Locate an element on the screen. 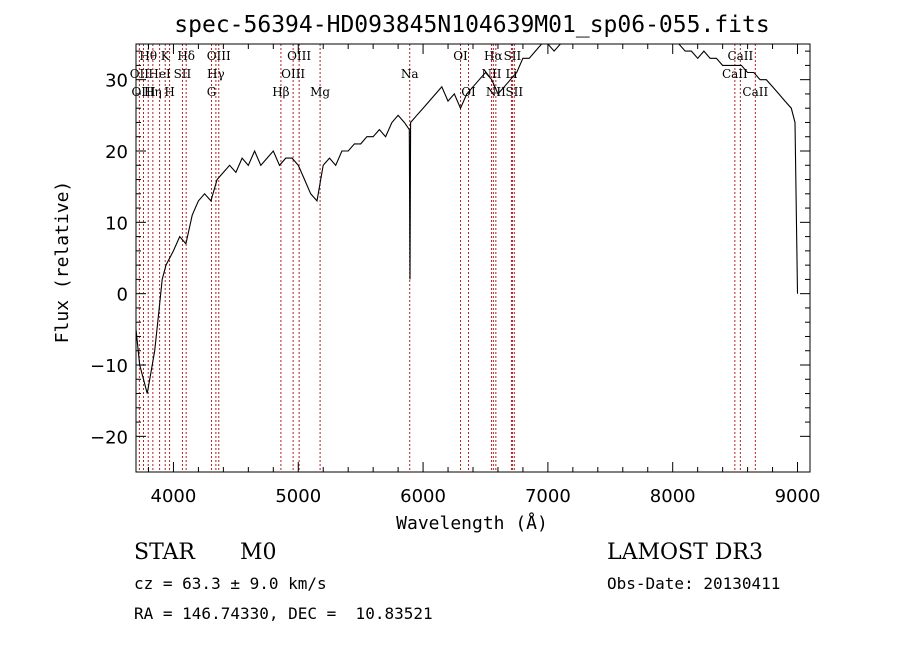 The height and width of the screenshot is (649, 900). line-label: OII is located at coordinates (140, 74).